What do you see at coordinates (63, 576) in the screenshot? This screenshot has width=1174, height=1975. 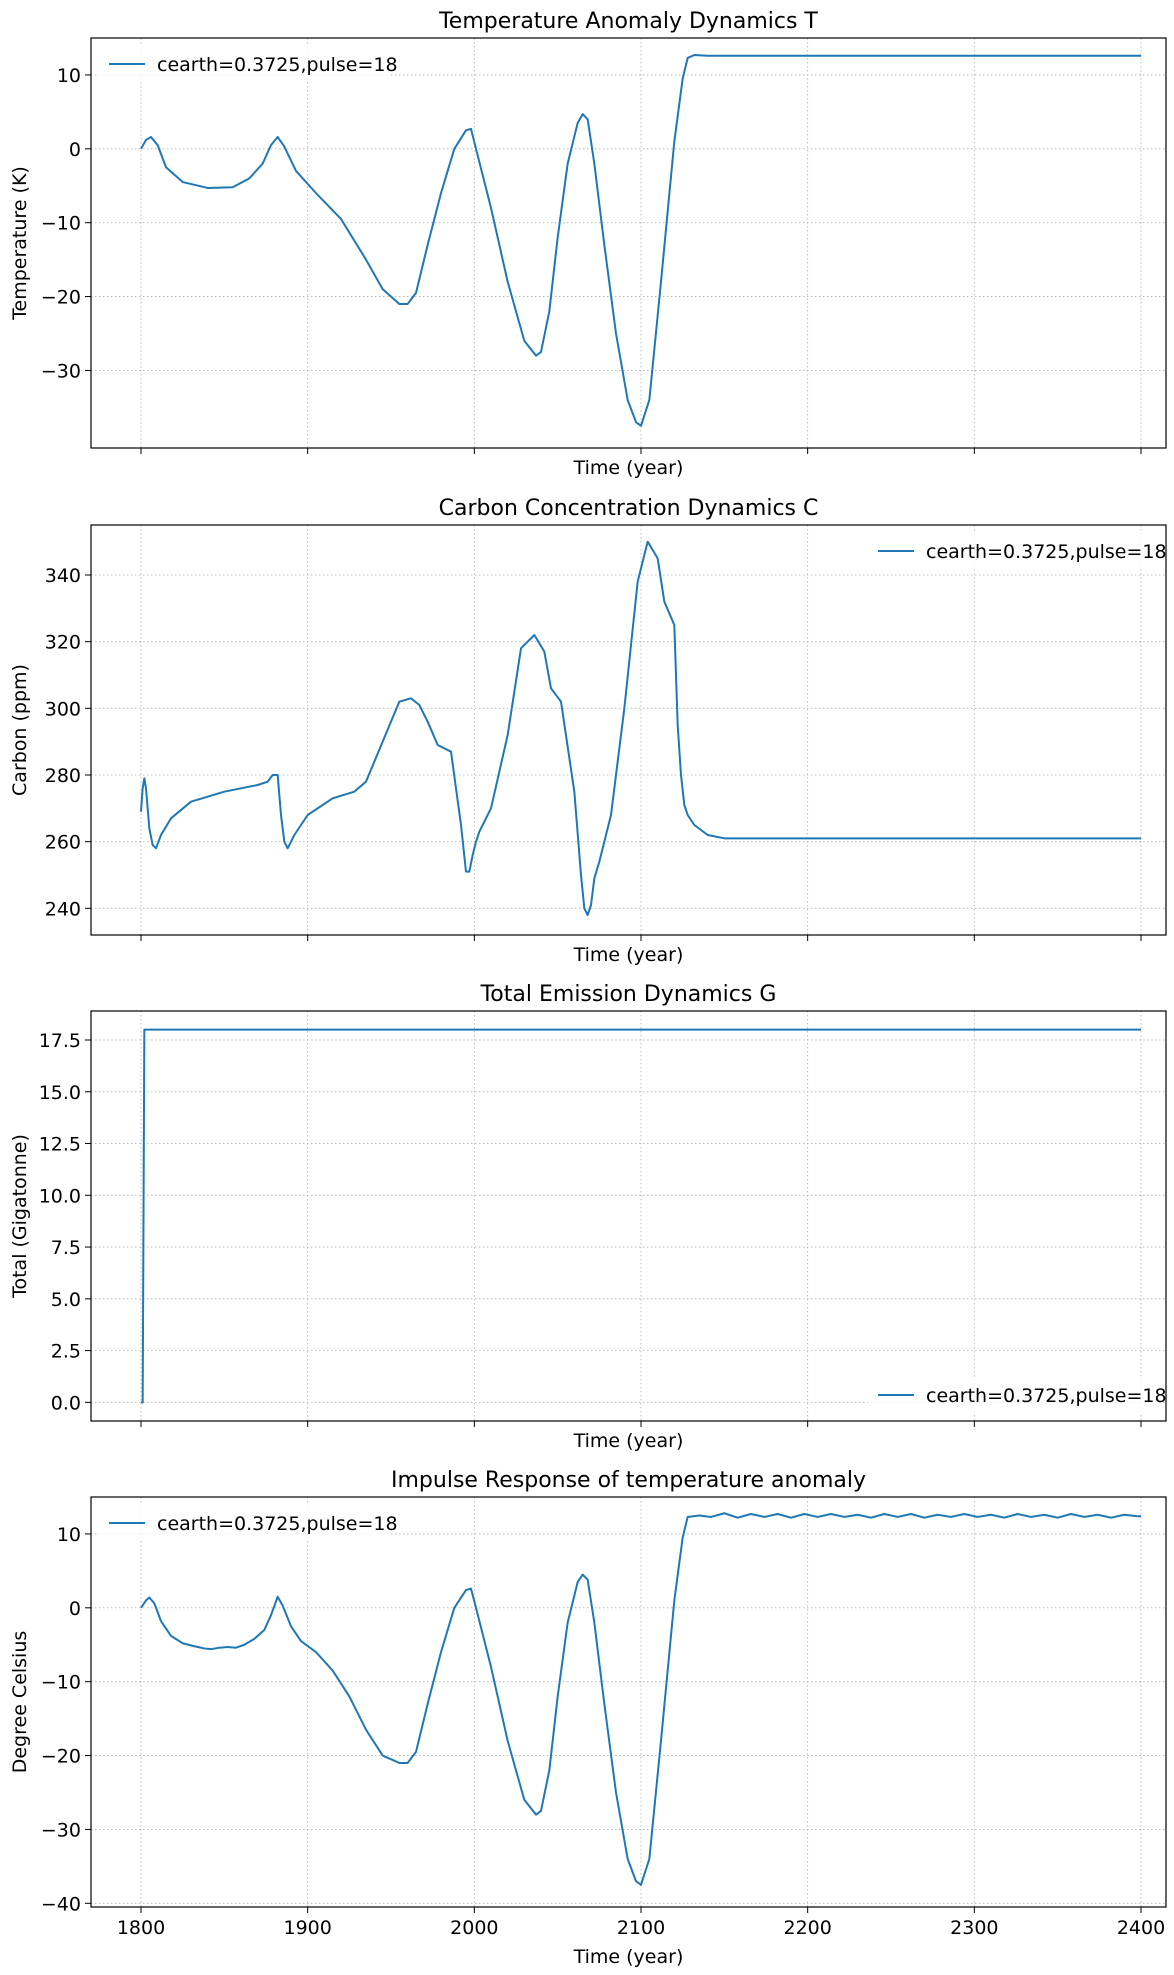 I see `y-tick-label: 340` at bounding box center [63, 576].